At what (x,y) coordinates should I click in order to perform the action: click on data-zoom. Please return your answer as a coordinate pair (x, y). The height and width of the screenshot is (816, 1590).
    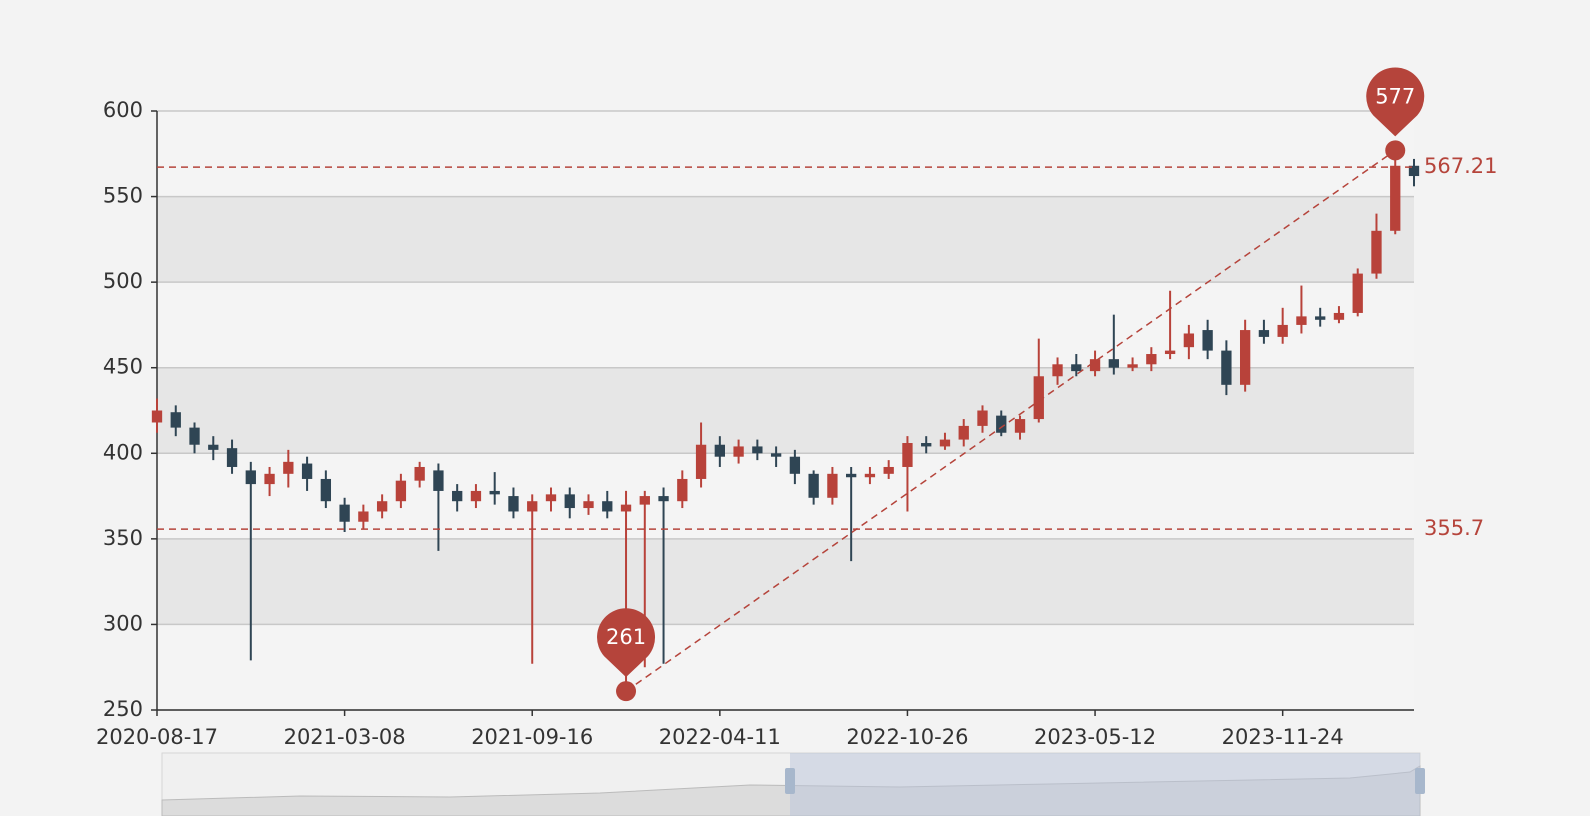
    Looking at the image, I should click on (793, 784).